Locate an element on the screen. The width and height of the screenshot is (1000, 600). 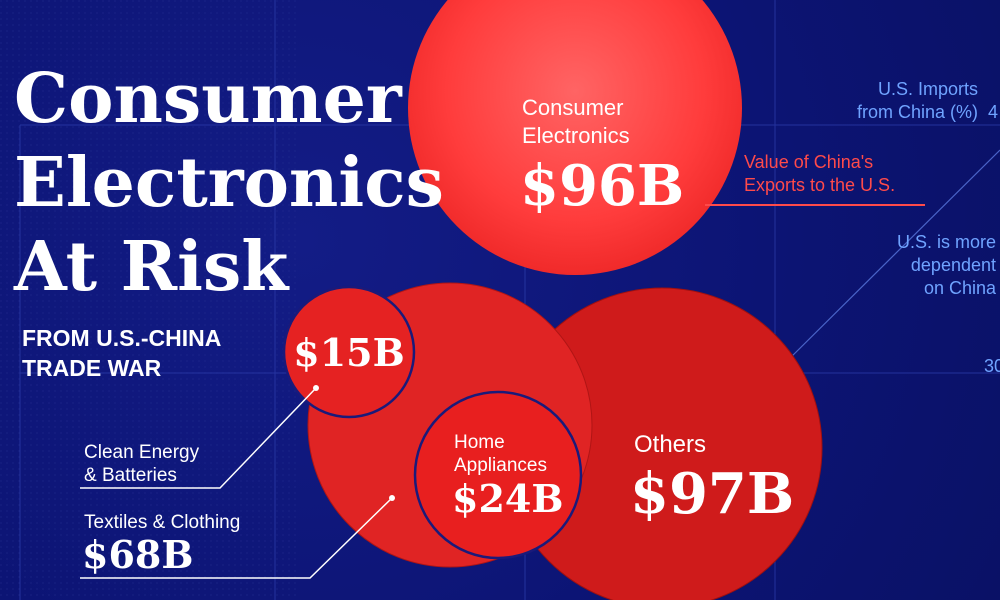
consumer-electronics-value: $96B is located at coordinates (602, 186).